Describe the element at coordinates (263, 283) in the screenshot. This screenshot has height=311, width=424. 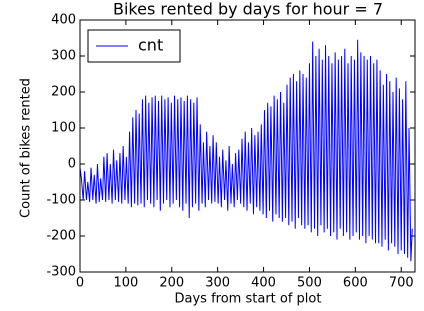
I see `x-tick-label: 400` at that location.